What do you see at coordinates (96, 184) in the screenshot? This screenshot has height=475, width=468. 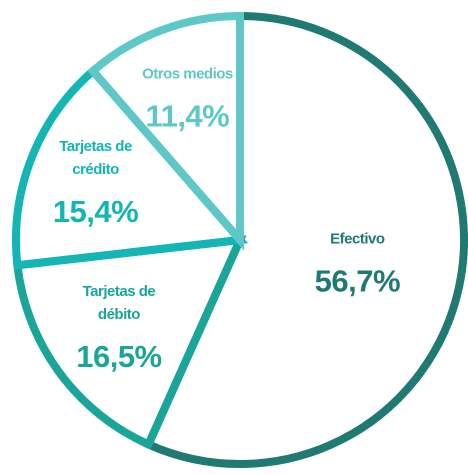 I see `slice-label: Tarjetas de crédito 15,4%` at bounding box center [96, 184].